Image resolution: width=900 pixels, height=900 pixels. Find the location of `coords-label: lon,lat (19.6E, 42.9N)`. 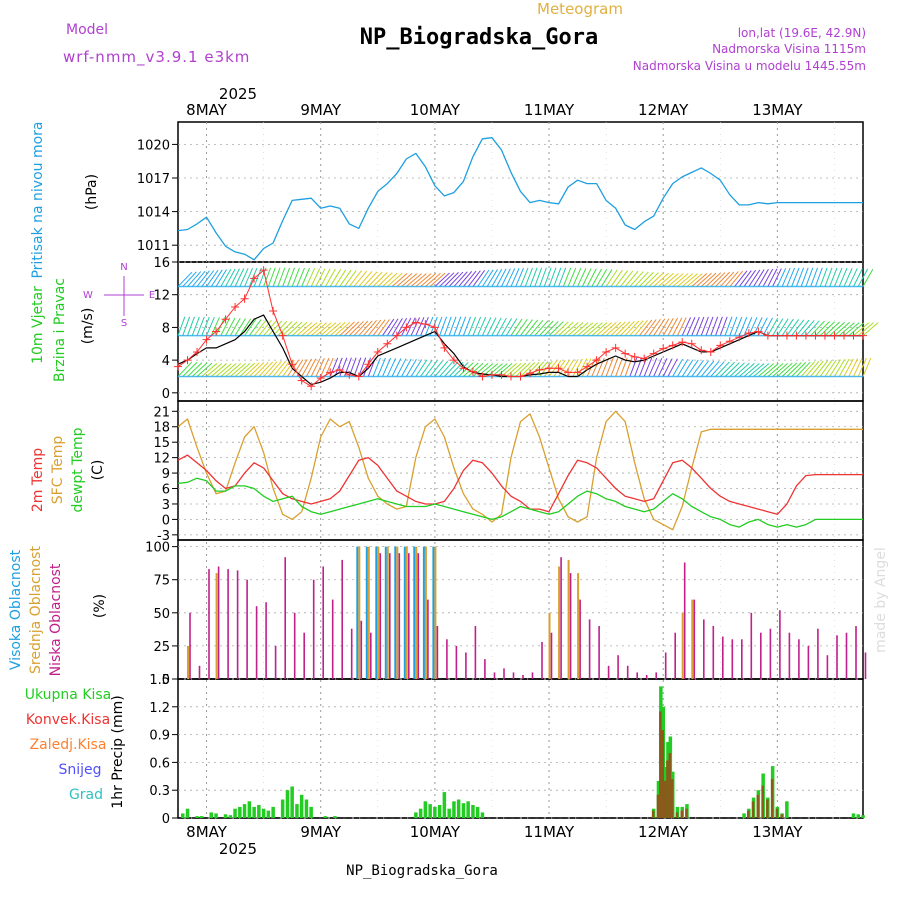

coords-label: lon,lat (19.6E, 42.9N) is located at coordinates (802, 33).